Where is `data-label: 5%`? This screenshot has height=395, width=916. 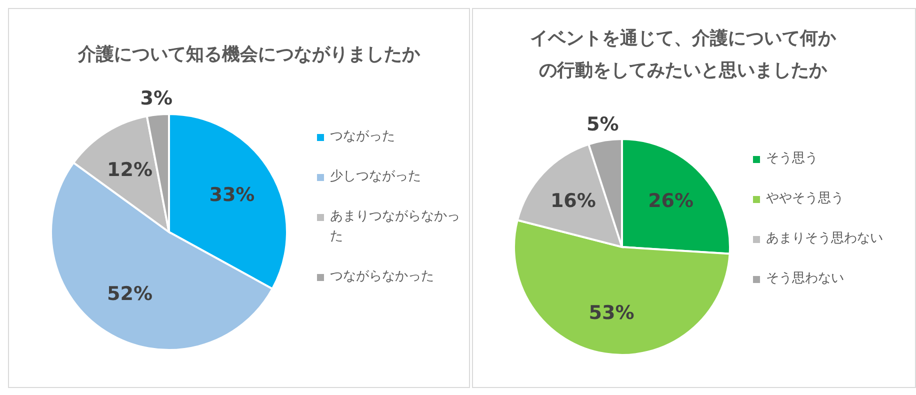
data-label: 5% is located at coordinates (602, 125).